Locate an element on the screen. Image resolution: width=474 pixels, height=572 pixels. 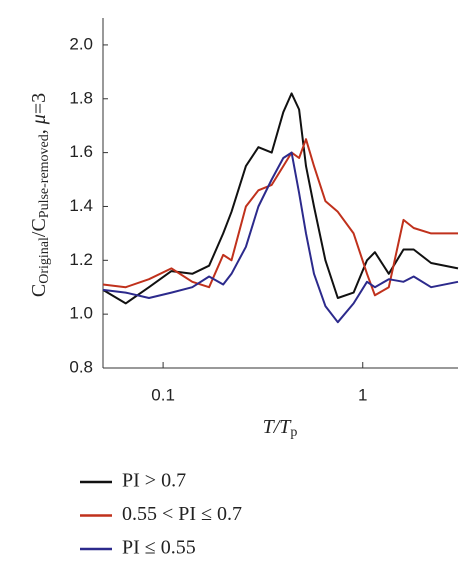
x-label-part: /T is located at coordinates (283, 427).